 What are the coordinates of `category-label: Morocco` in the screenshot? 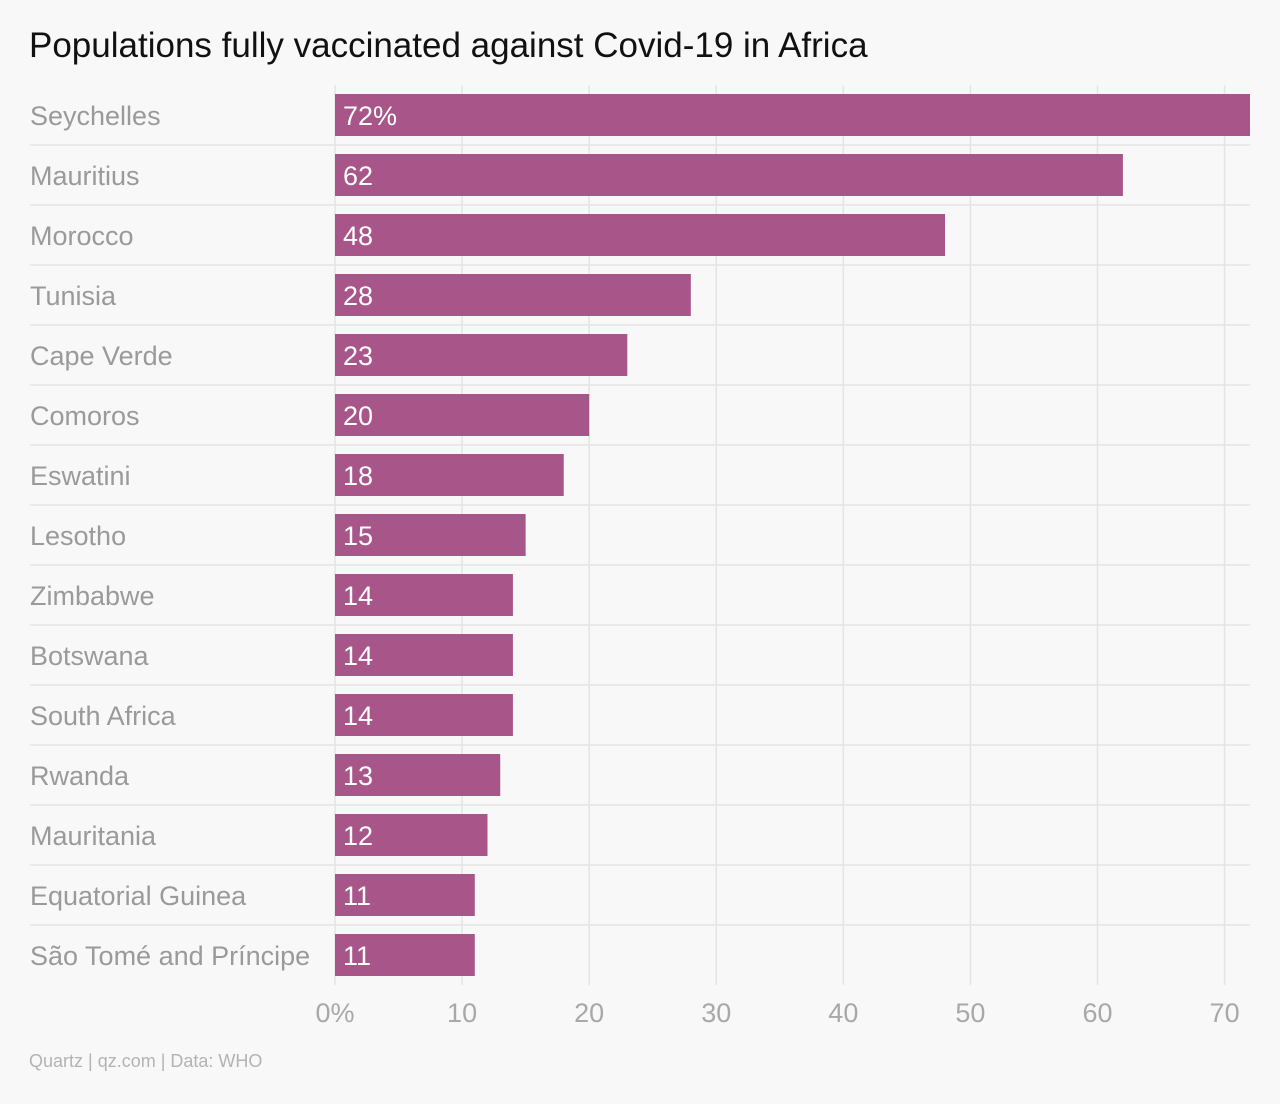 It's located at (82, 236).